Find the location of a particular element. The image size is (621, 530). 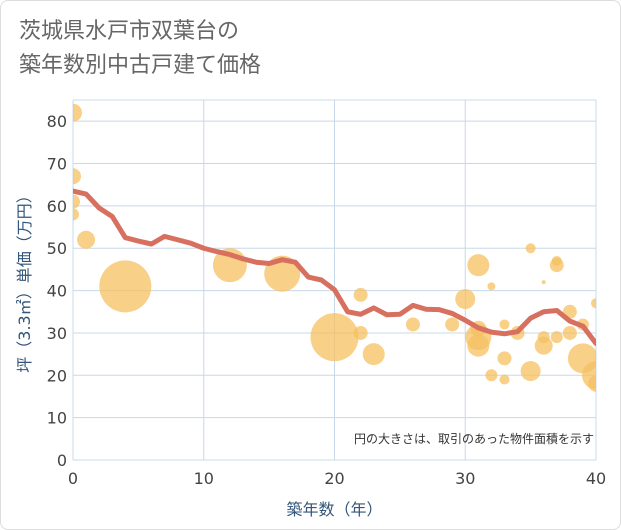

y-tick-label: 40 is located at coordinates (57, 291).